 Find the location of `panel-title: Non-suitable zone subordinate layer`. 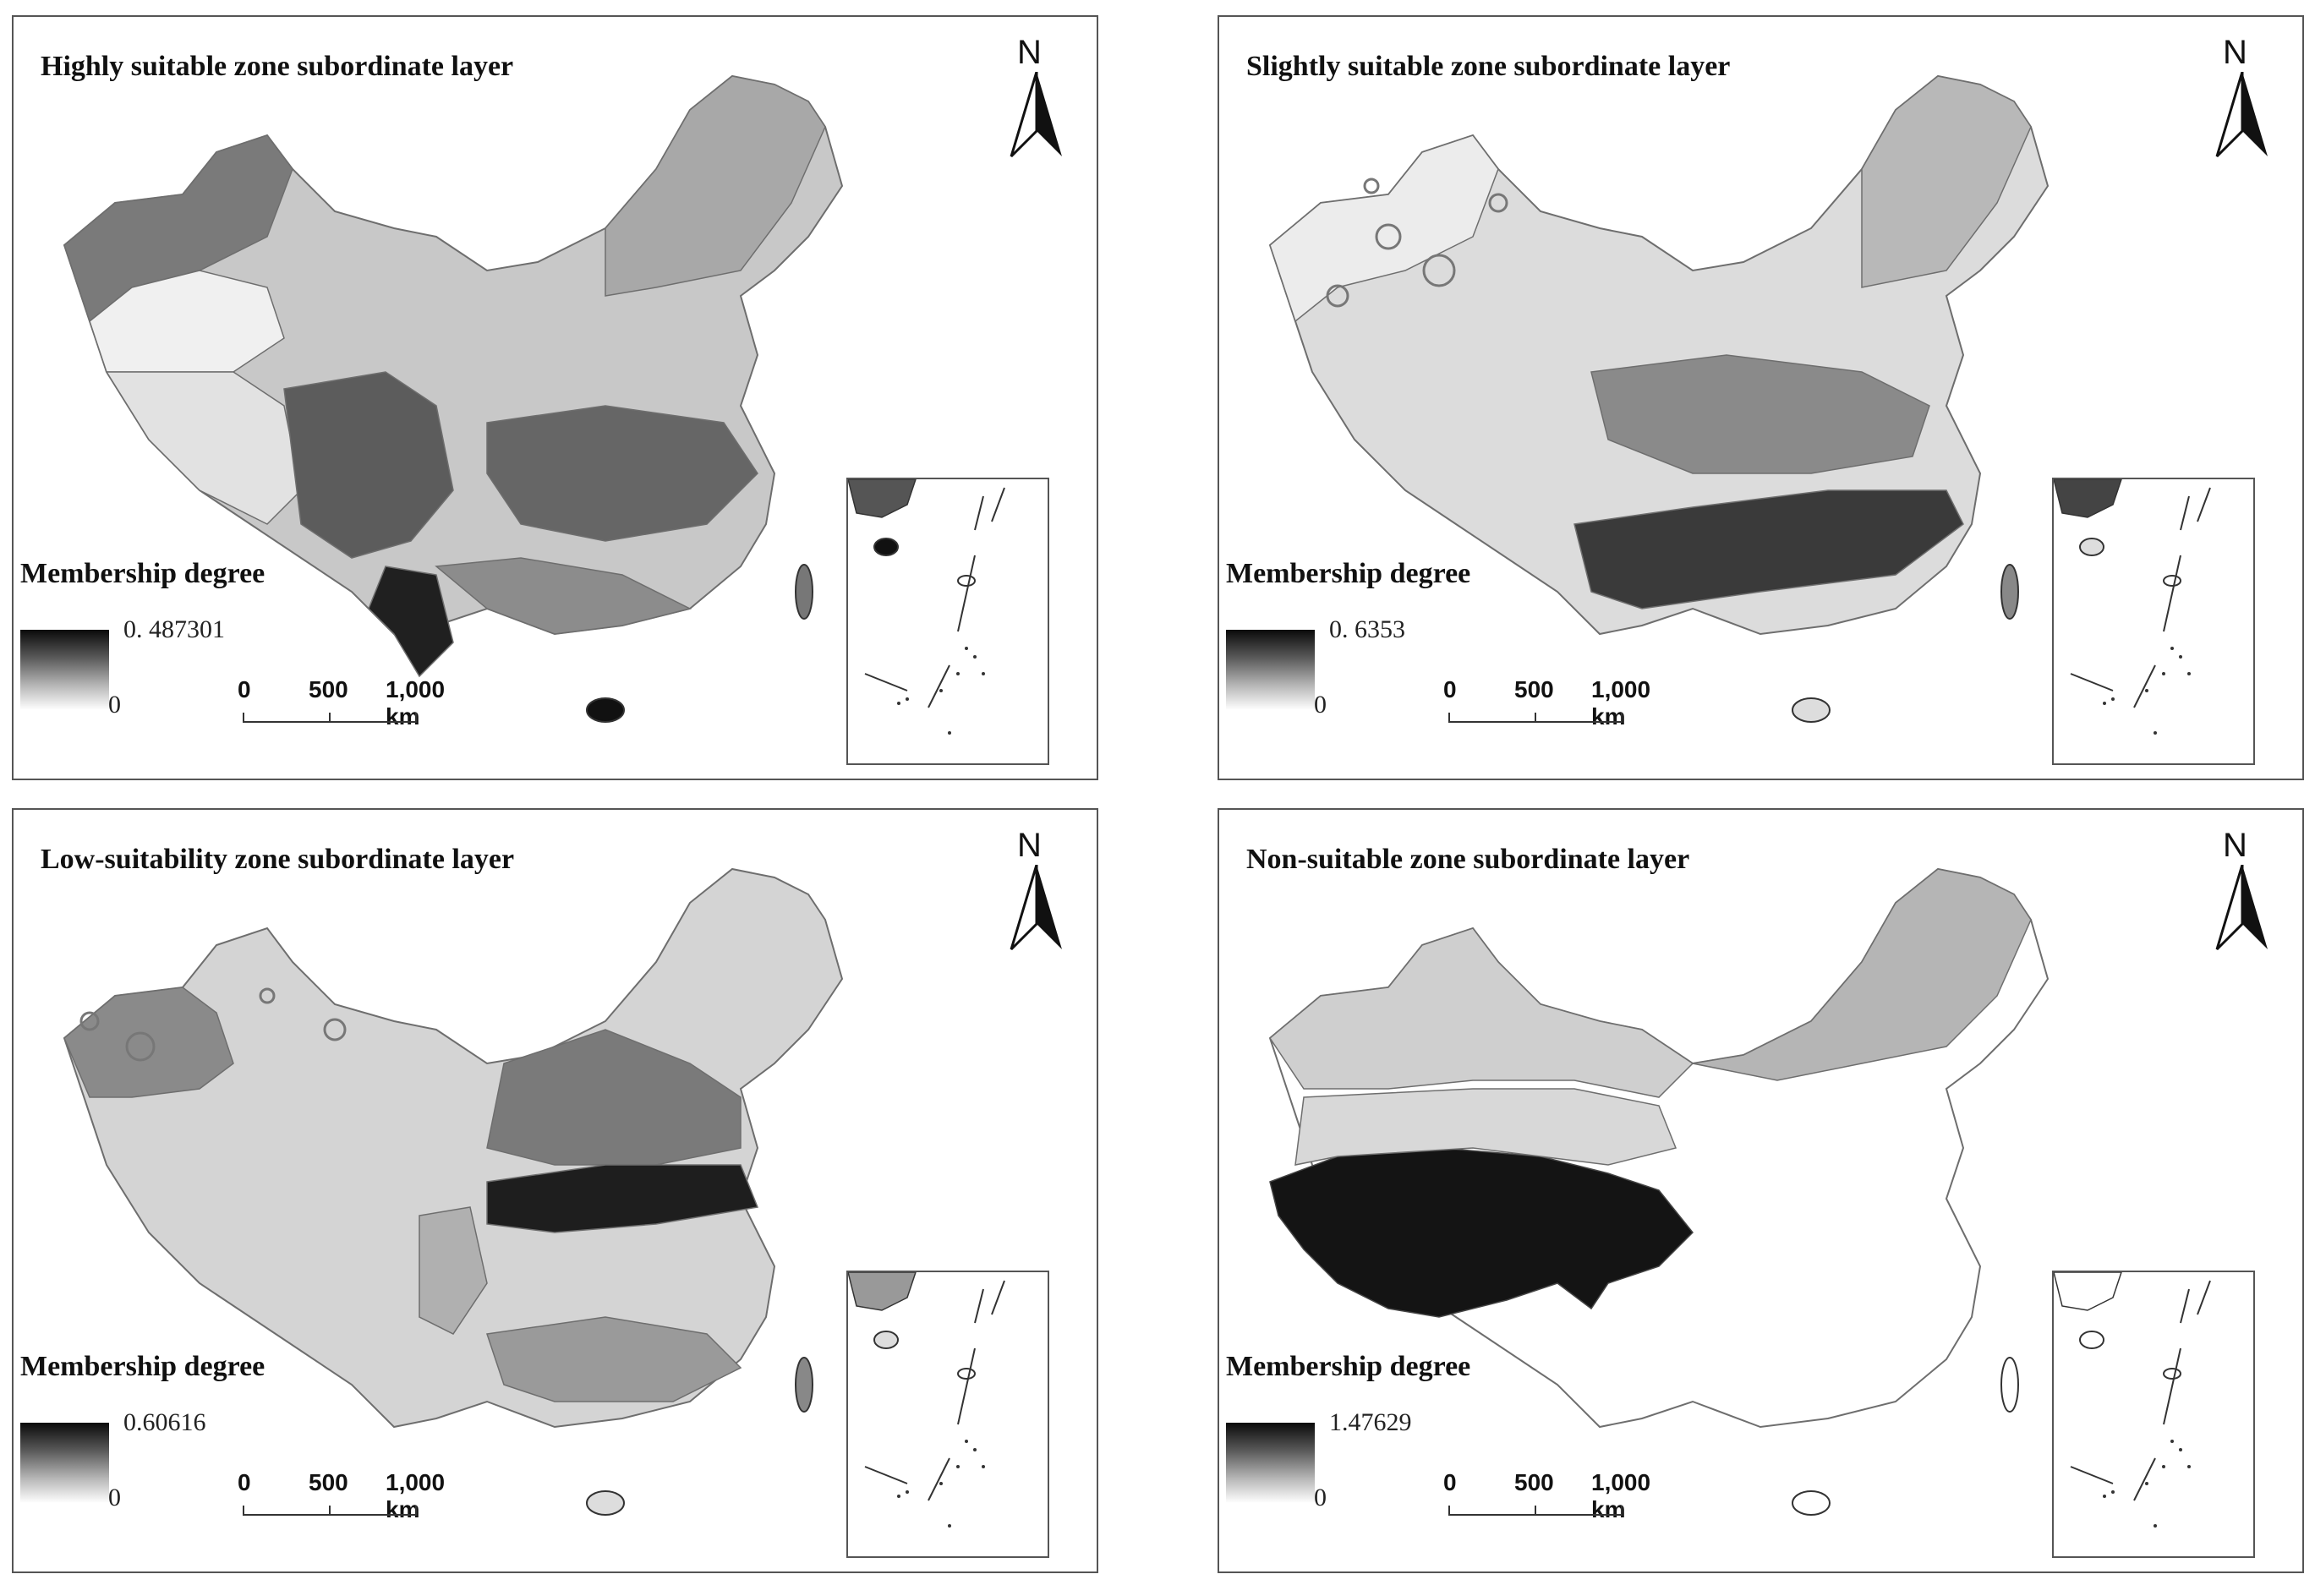

panel-title: Non-suitable zone subordinate layer is located at coordinates (1468, 859).